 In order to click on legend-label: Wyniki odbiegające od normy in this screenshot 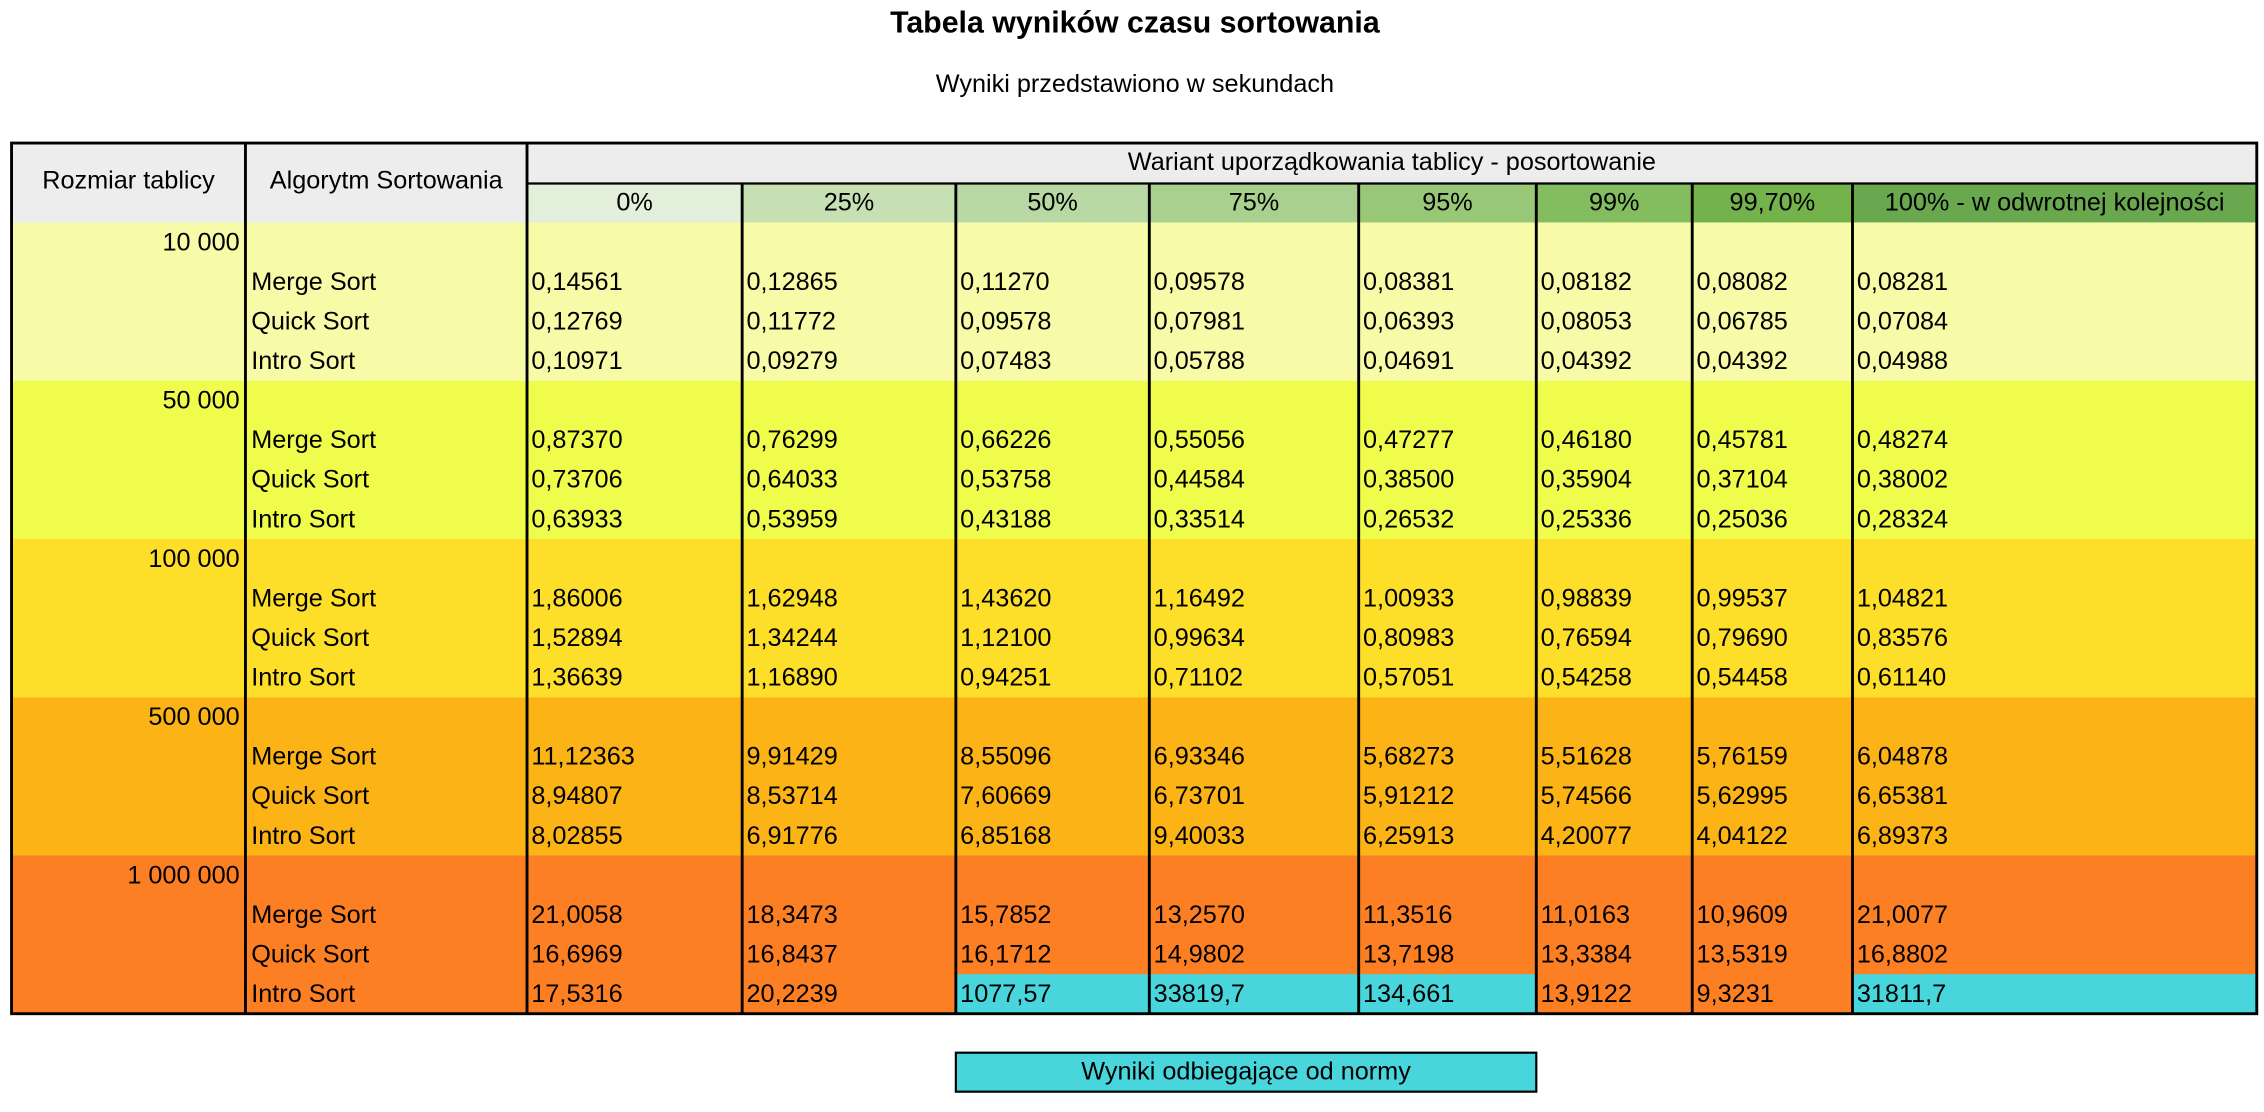, I will do `click(1246, 1072)`.